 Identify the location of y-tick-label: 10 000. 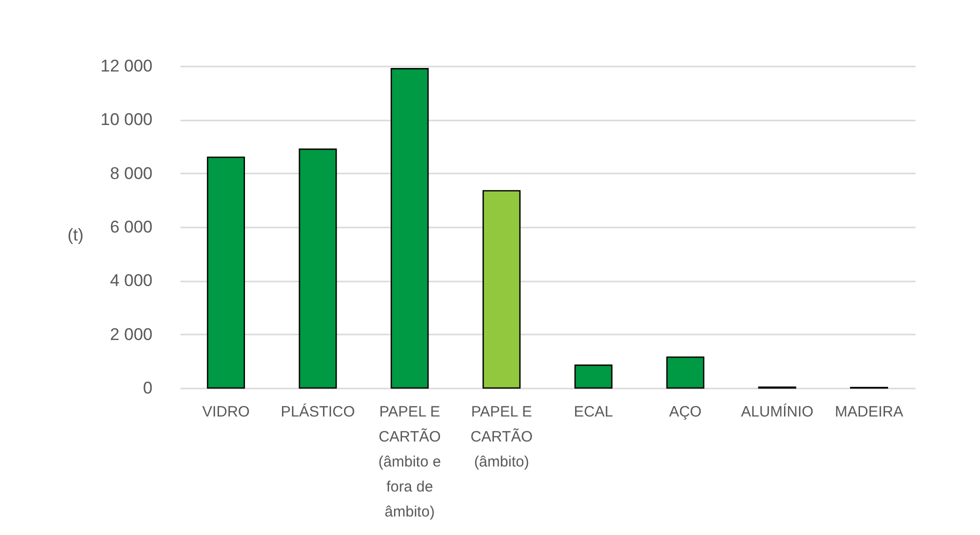
(126, 120).